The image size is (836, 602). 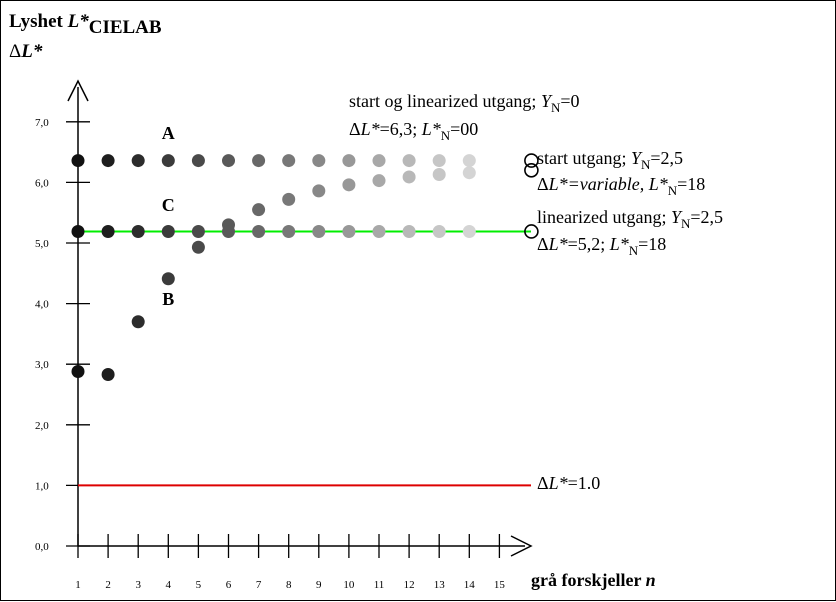 What do you see at coordinates (349, 585) in the screenshot?
I see `x-tick-label: 10` at bounding box center [349, 585].